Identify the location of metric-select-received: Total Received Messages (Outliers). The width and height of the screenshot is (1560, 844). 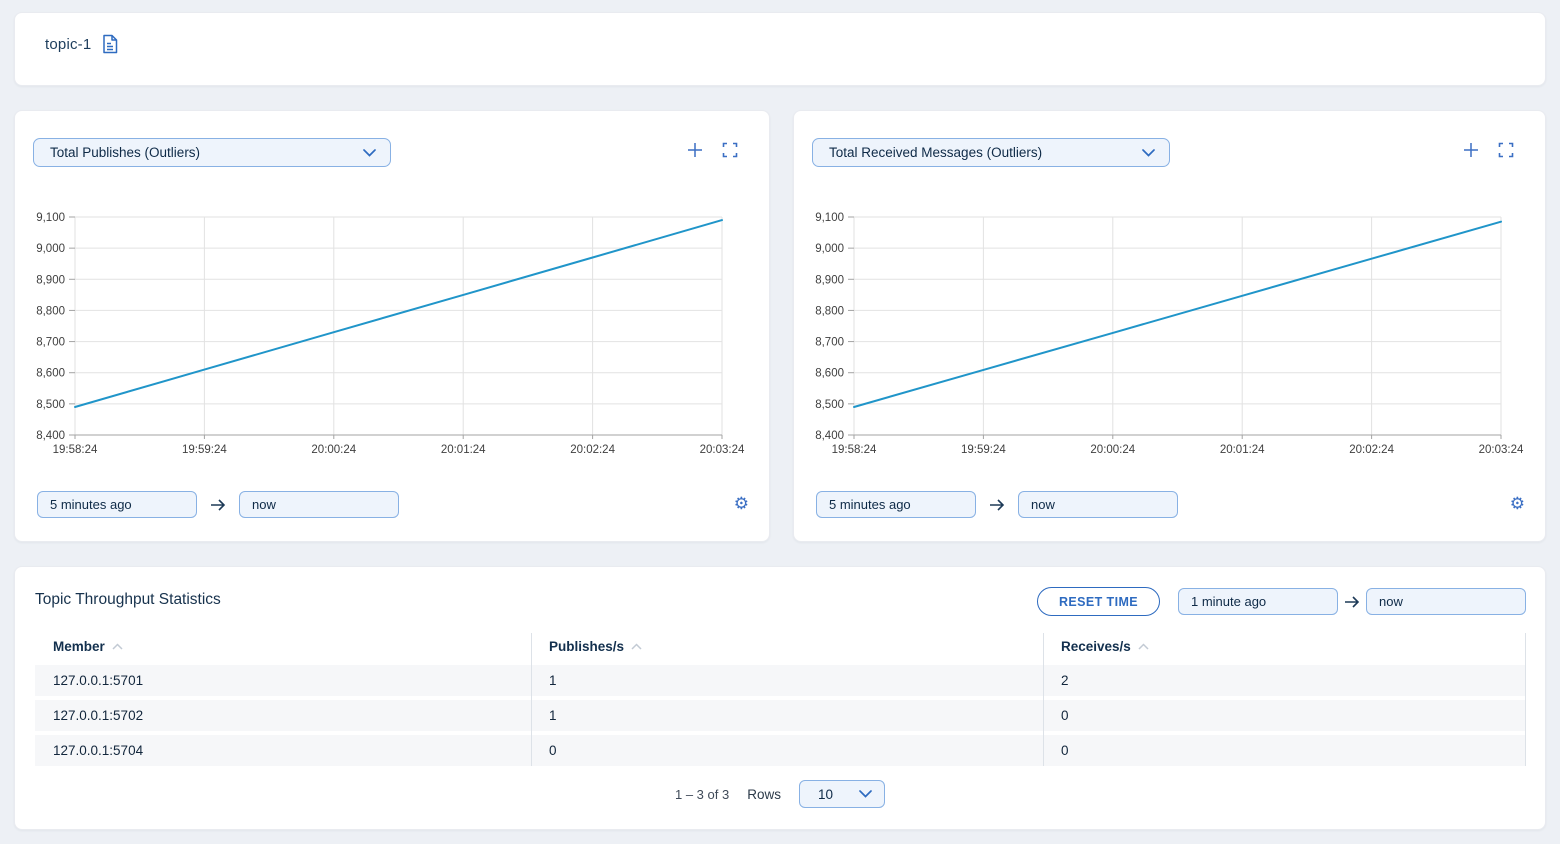
(991, 152).